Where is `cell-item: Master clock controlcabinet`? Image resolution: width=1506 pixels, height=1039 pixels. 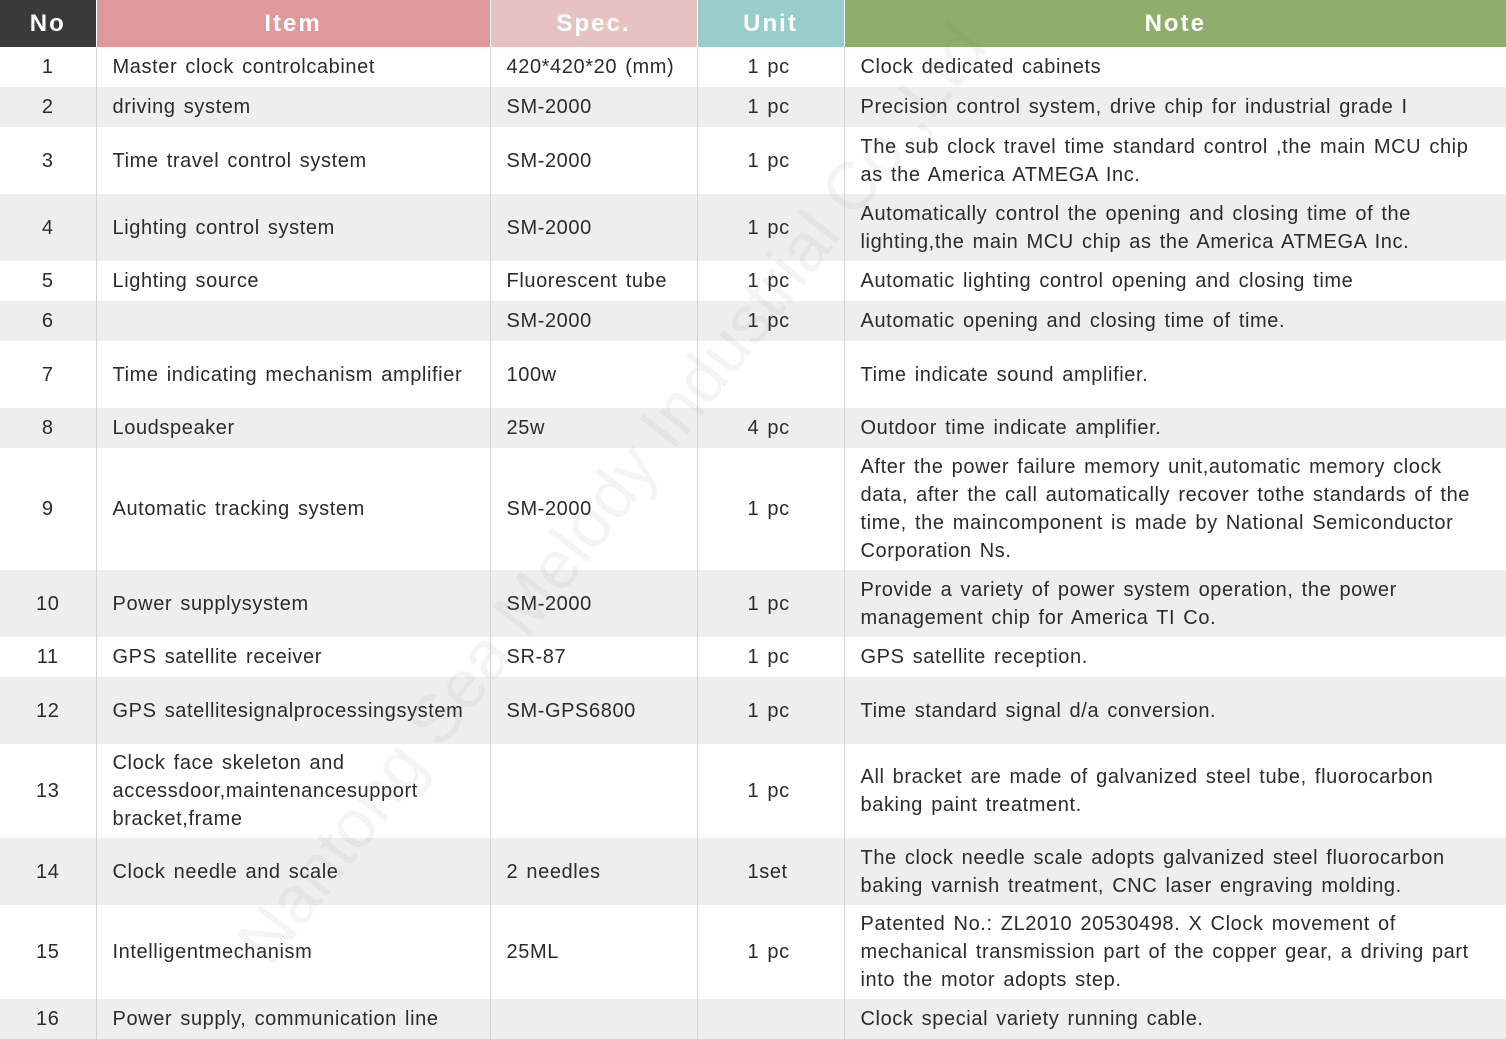 cell-item: Master clock controlcabinet is located at coordinates (293, 67).